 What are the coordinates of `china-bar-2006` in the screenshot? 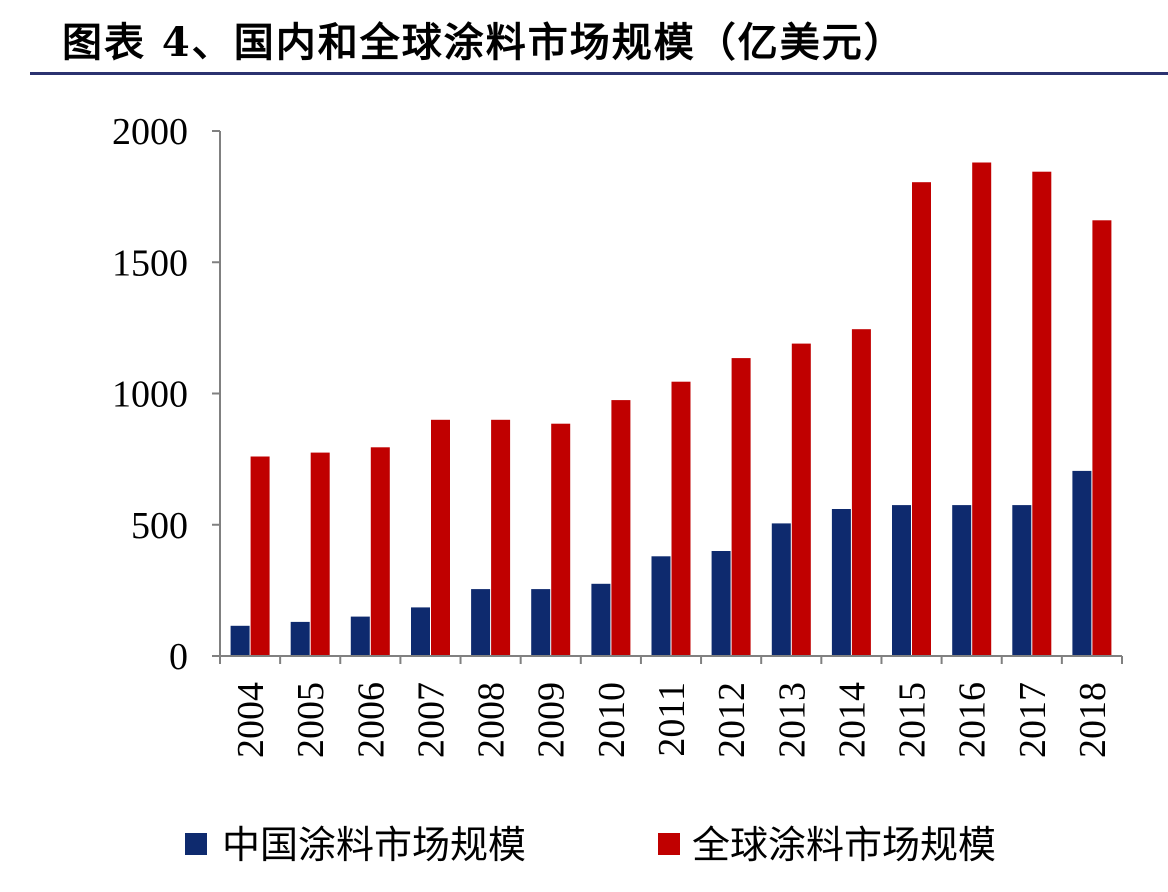 It's located at (360, 636).